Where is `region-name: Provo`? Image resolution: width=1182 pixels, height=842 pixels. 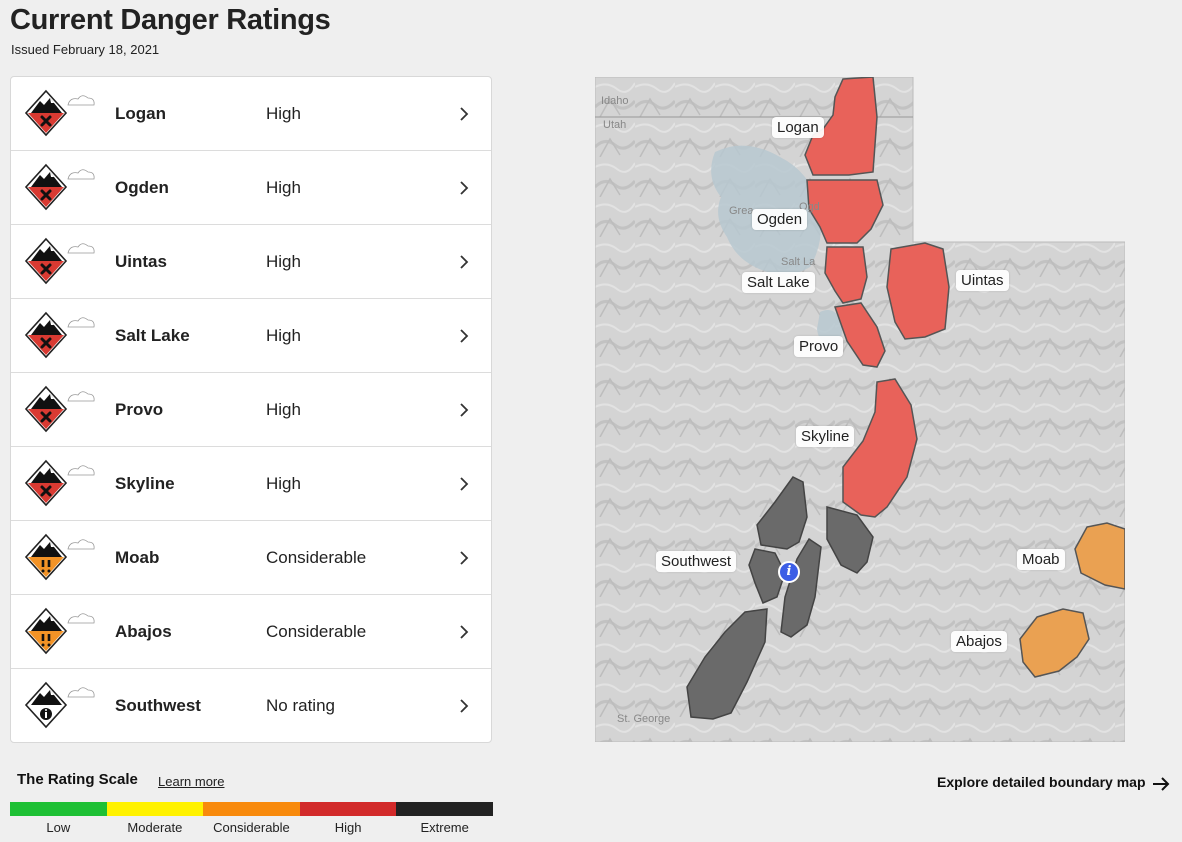 region-name: Provo is located at coordinates (139, 409).